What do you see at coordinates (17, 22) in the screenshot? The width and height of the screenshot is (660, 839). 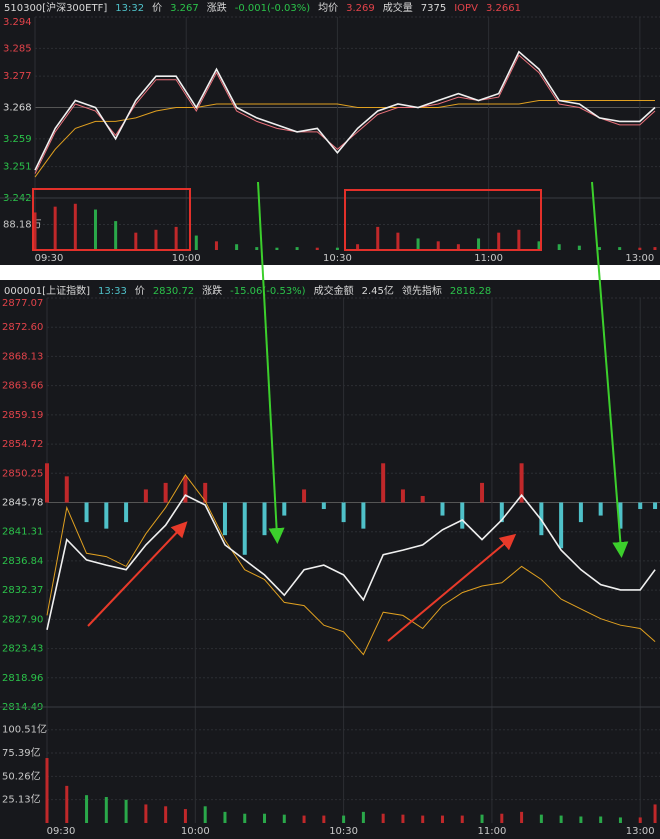 I see `y-tick-label: 3.294` at bounding box center [17, 22].